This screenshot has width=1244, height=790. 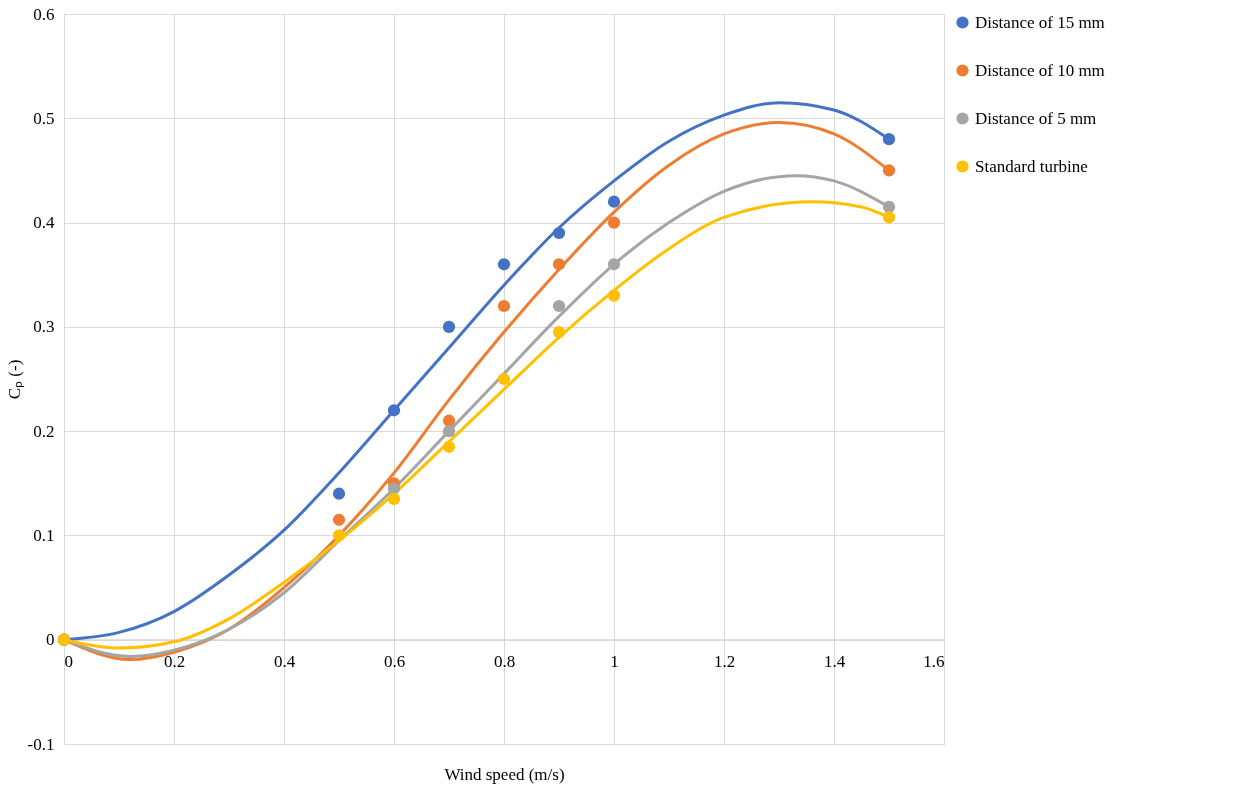 What do you see at coordinates (394, 662) in the screenshot?
I see `x-tick-label: 0.6` at bounding box center [394, 662].